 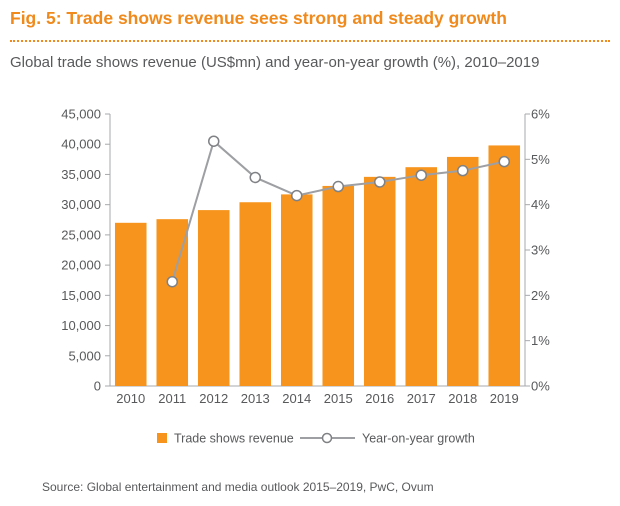 What do you see at coordinates (213, 398) in the screenshot?
I see `x-tick-label: 2012` at bounding box center [213, 398].